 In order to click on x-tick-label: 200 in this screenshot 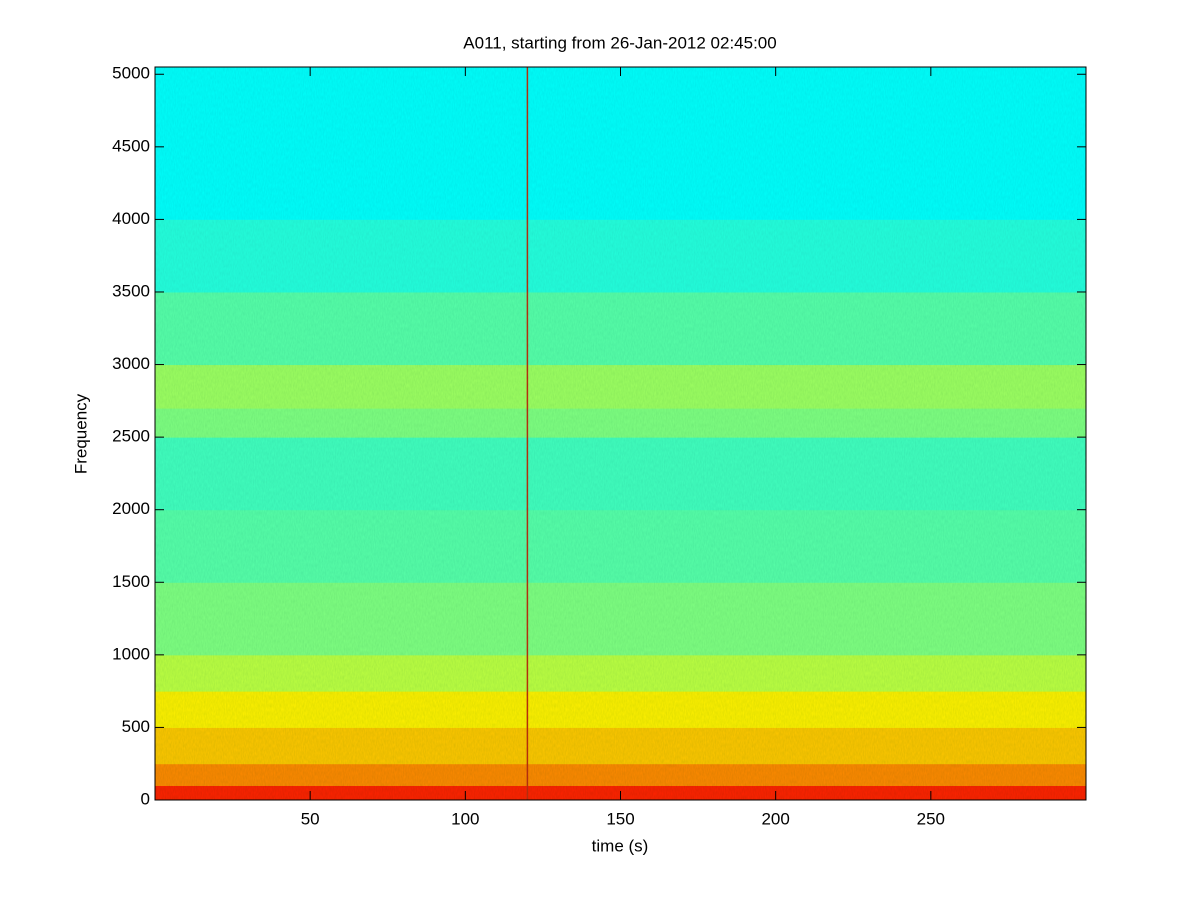, I will do `click(775, 818)`.